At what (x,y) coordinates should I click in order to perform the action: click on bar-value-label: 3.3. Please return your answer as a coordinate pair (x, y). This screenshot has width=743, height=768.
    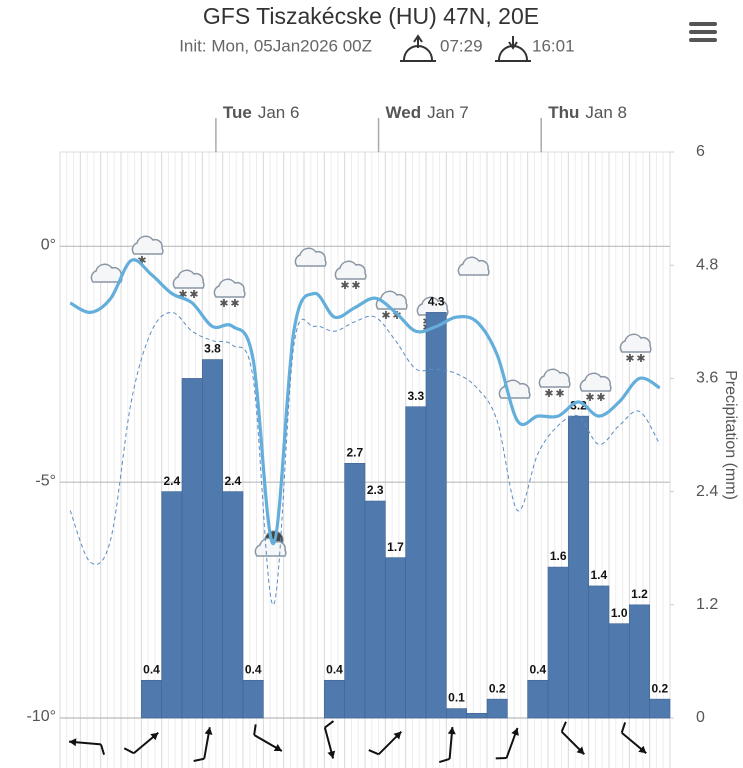
    Looking at the image, I should click on (415, 396).